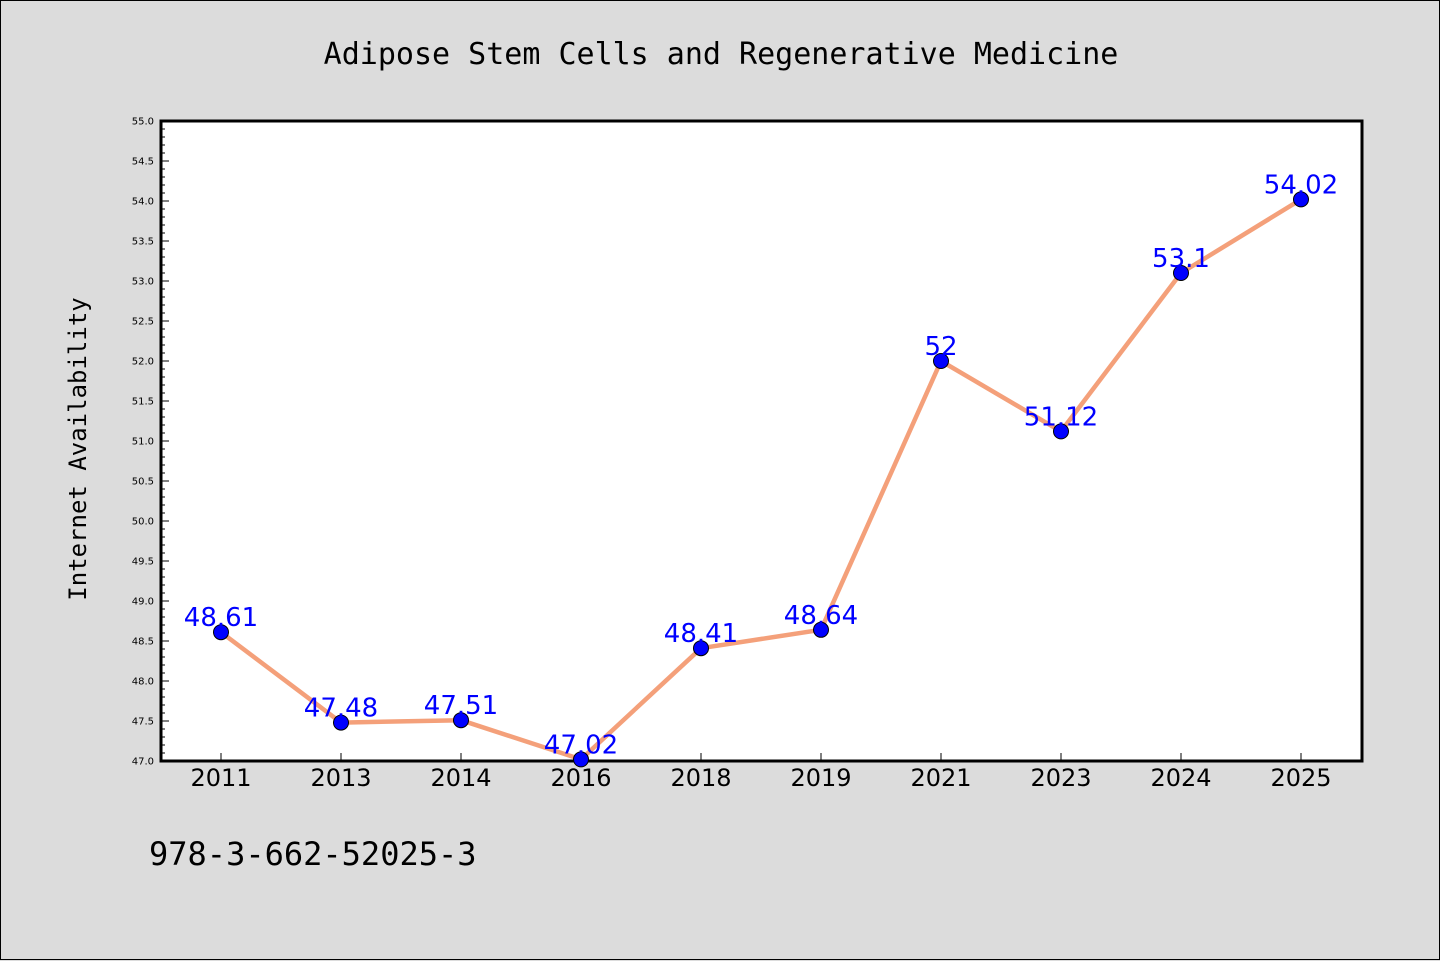 This screenshot has height=961, width=1440. What do you see at coordinates (581, 745) in the screenshot?
I see `data-label: 47.02` at bounding box center [581, 745].